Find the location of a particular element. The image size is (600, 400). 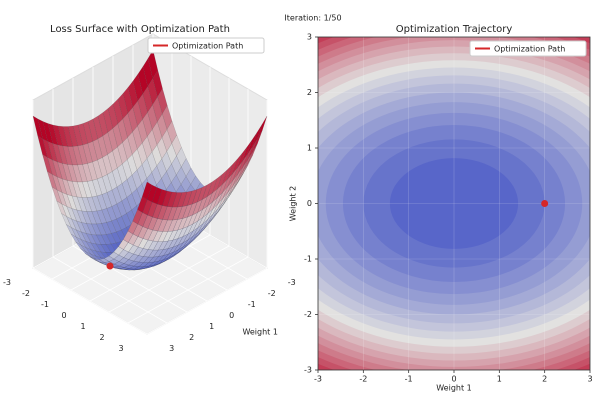

surface-patch is located at coordinates (147, 190).